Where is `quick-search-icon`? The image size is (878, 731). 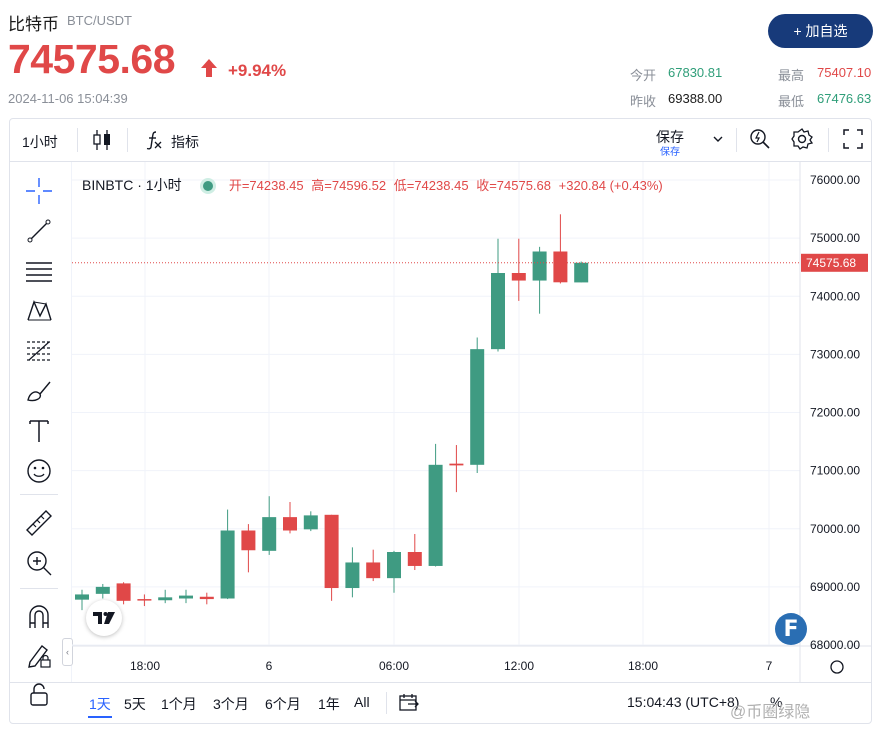 quick-search-icon is located at coordinates (760, 139).